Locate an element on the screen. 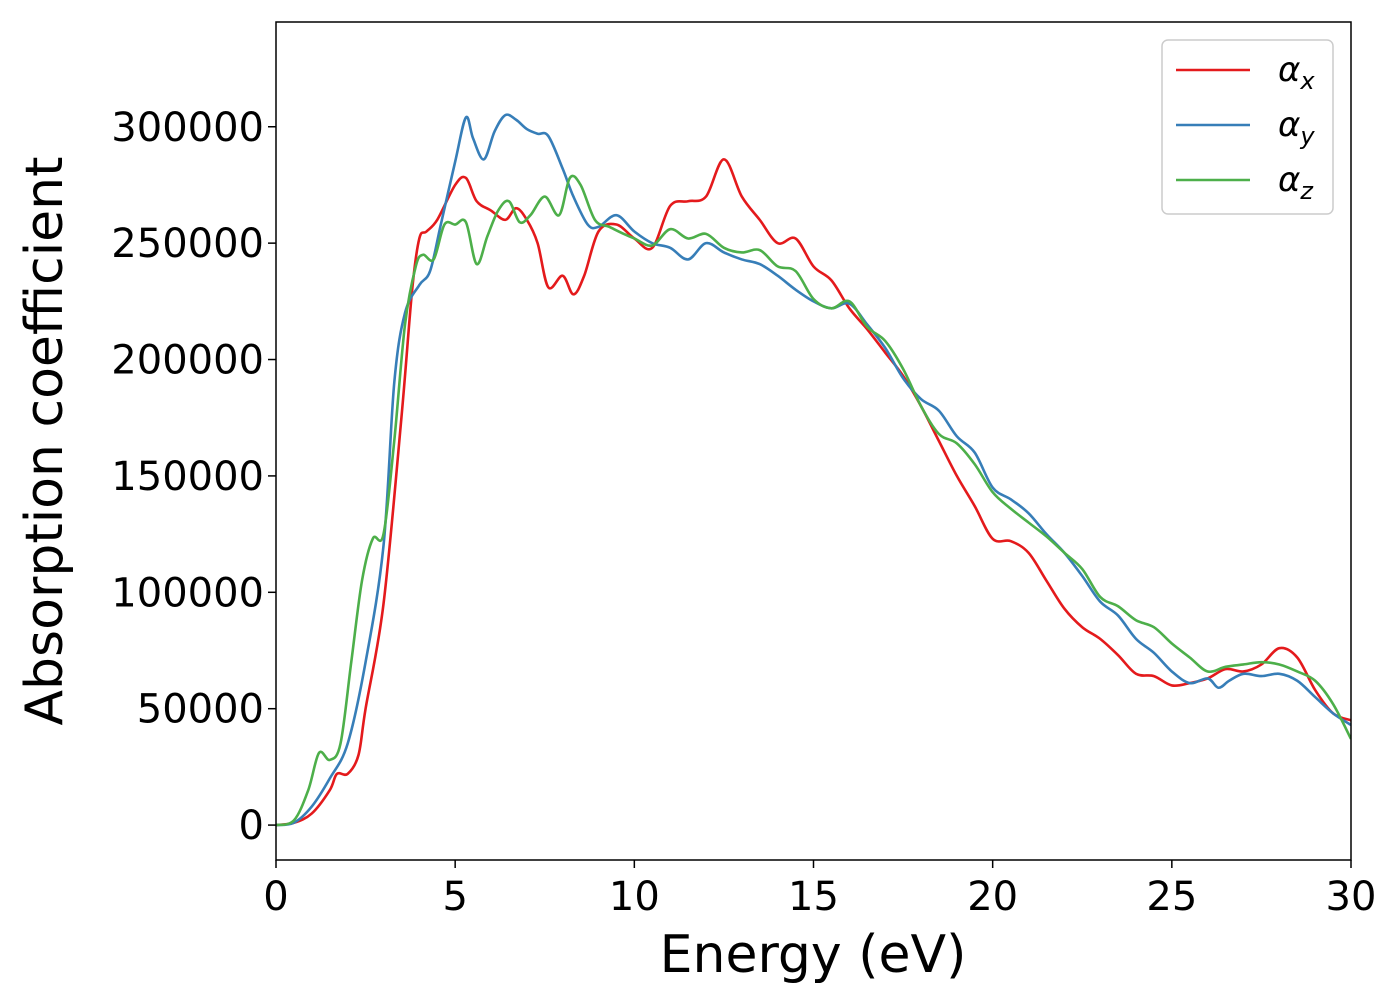 The image size is (1400, 1005). y-tick-label: 200000 is located at coordinates (187, 361).